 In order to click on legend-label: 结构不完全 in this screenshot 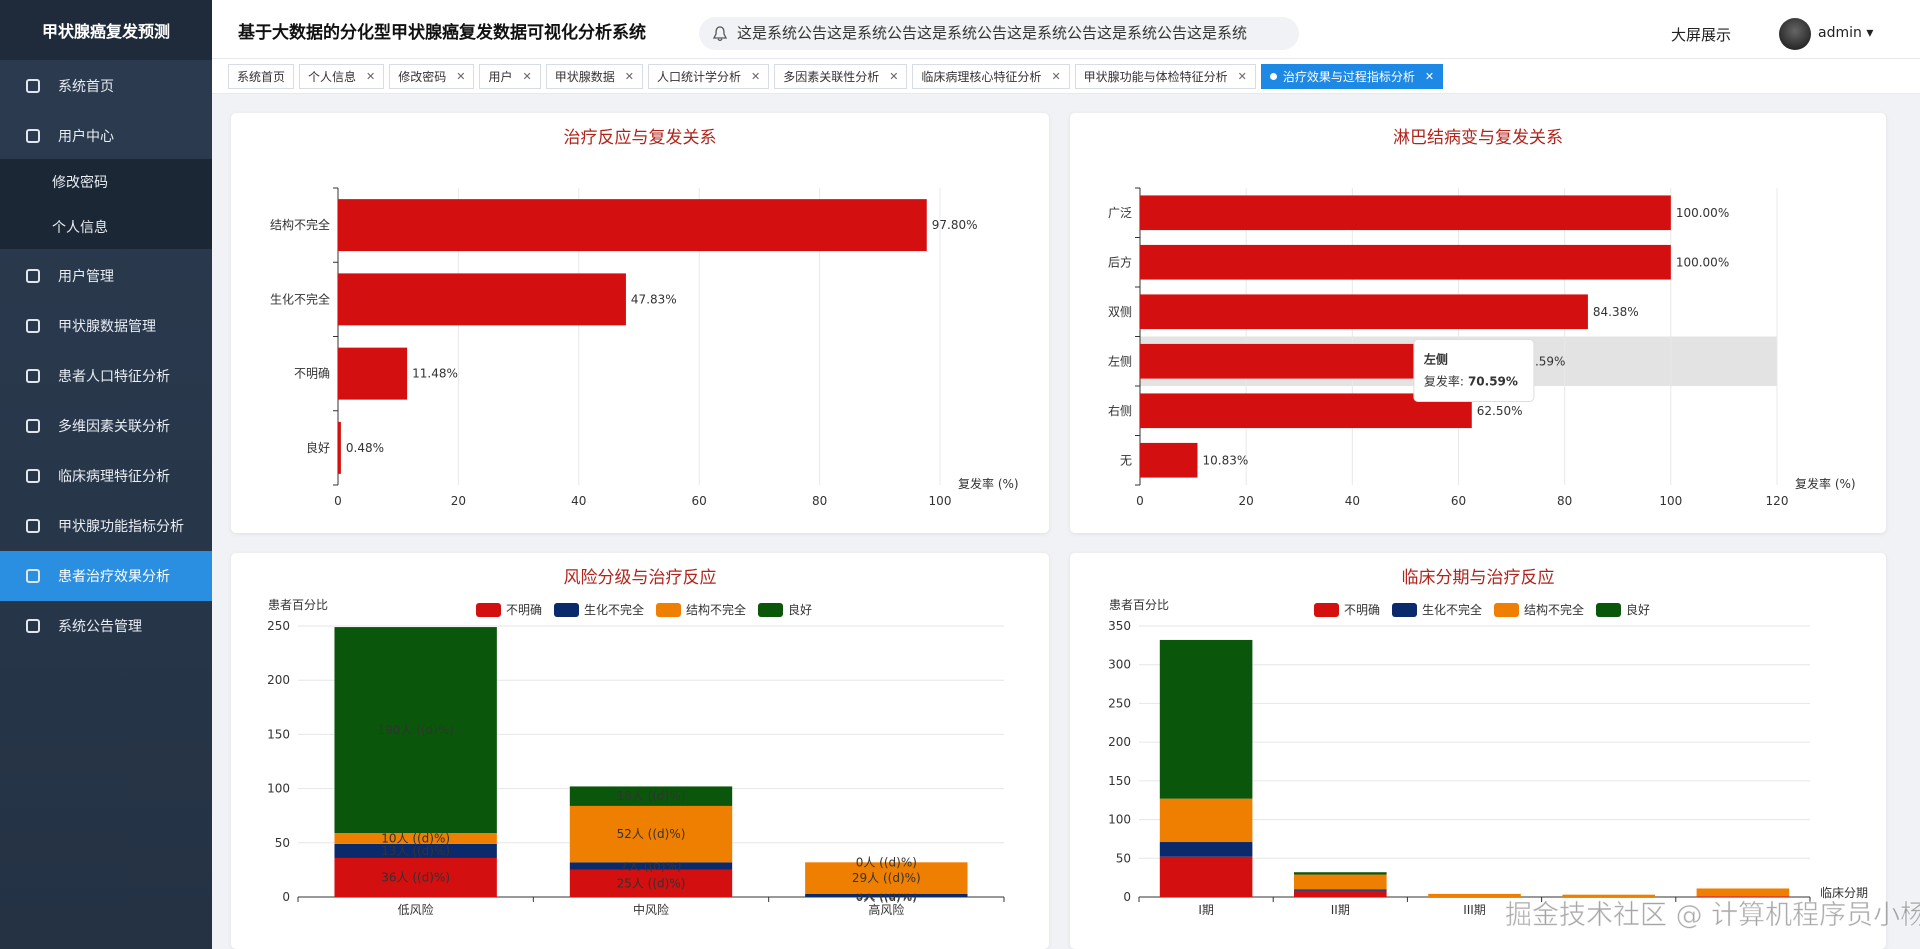, I will do `click(716, 609)`.